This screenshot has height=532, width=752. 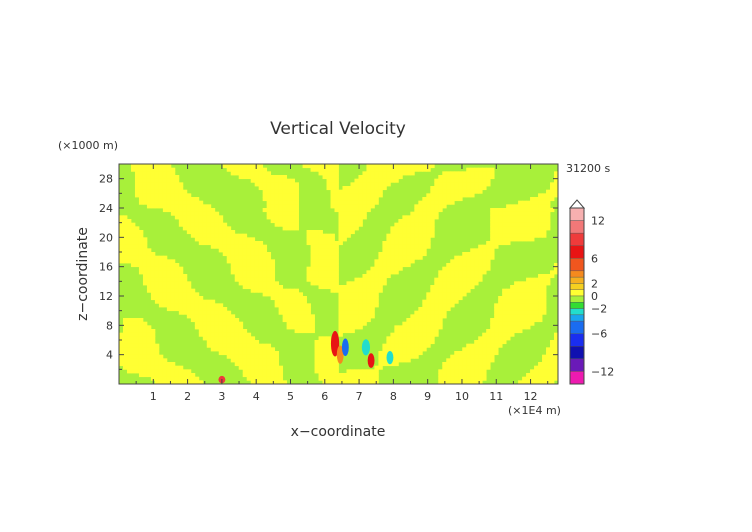 I want to click on y-tick-label: 16, so click(x=106, y=267).